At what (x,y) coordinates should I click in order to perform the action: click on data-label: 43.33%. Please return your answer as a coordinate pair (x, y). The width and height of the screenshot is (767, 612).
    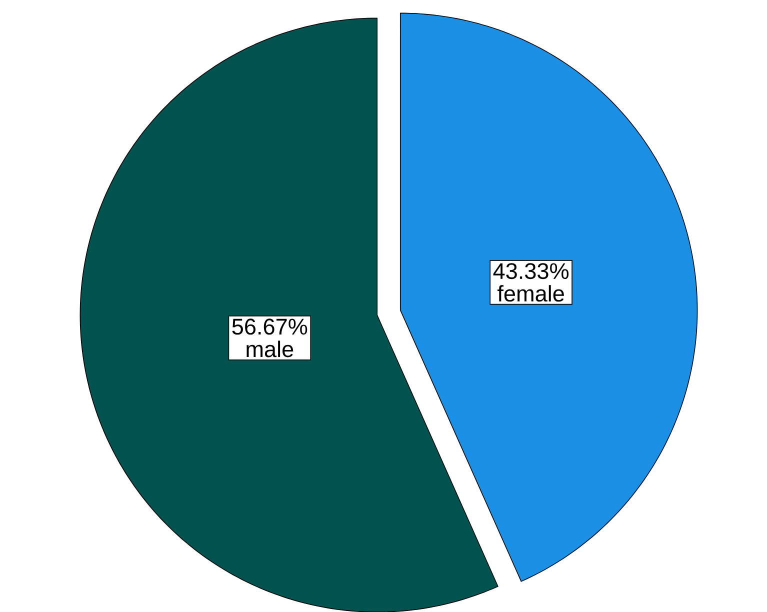
    Looking at the image, I should click on (531, 270).